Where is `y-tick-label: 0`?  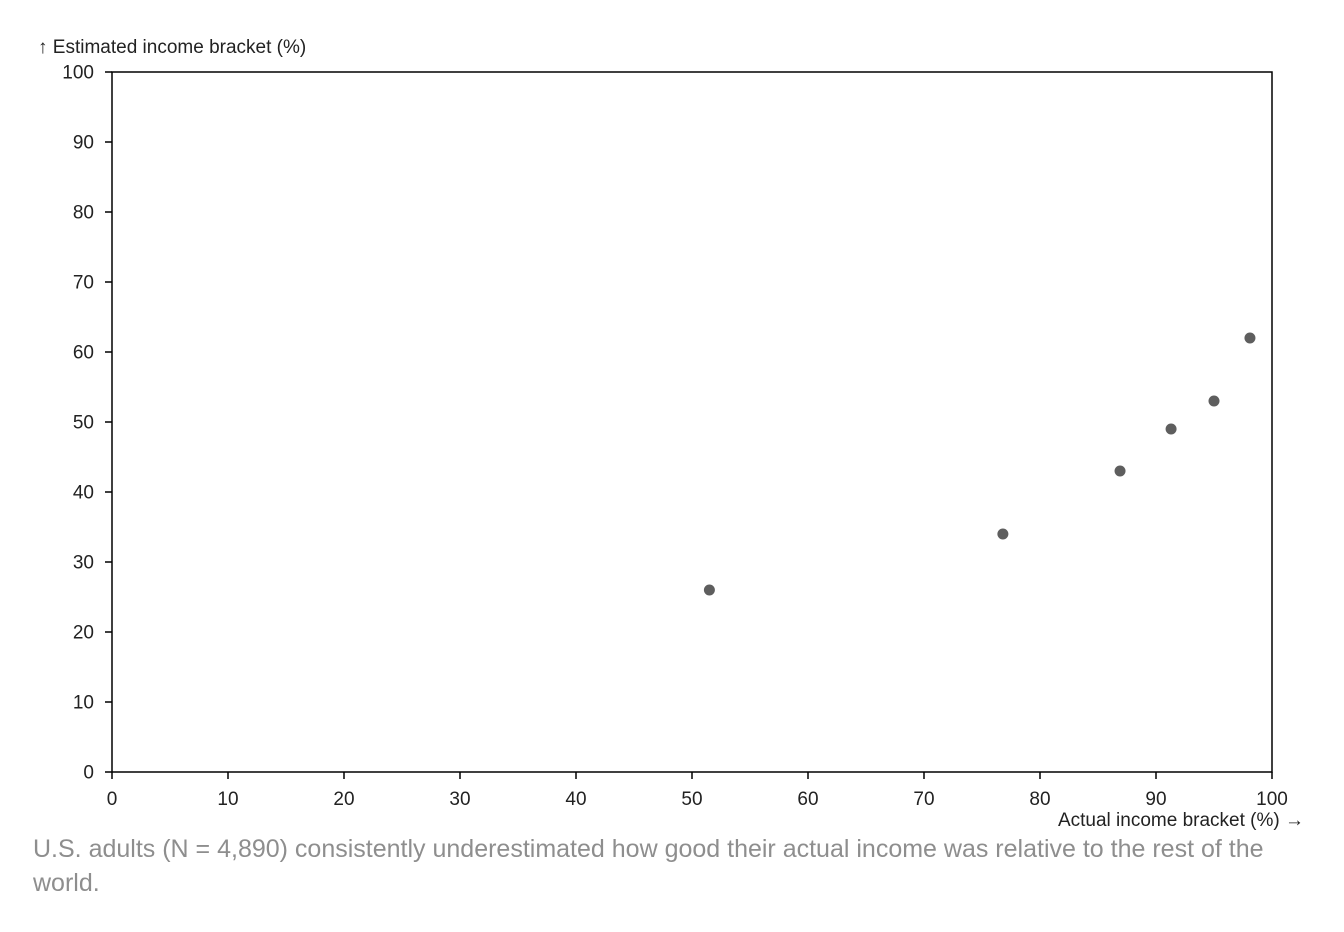
y-tick-label: 0 is located at coordinates (88, 773).